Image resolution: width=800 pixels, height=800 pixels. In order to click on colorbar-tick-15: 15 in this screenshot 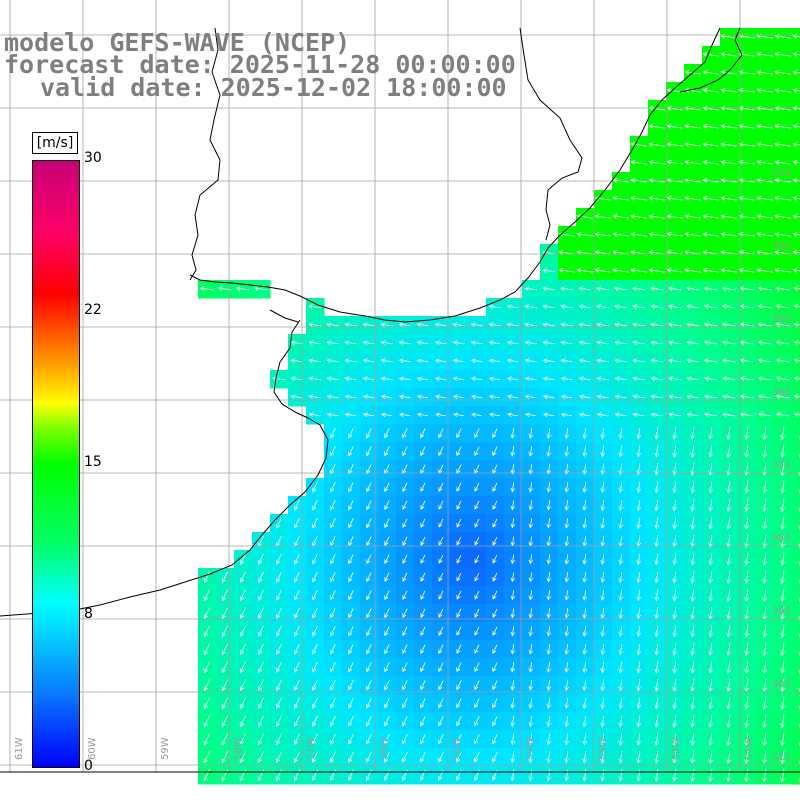, I will do `click(93, 462)`.